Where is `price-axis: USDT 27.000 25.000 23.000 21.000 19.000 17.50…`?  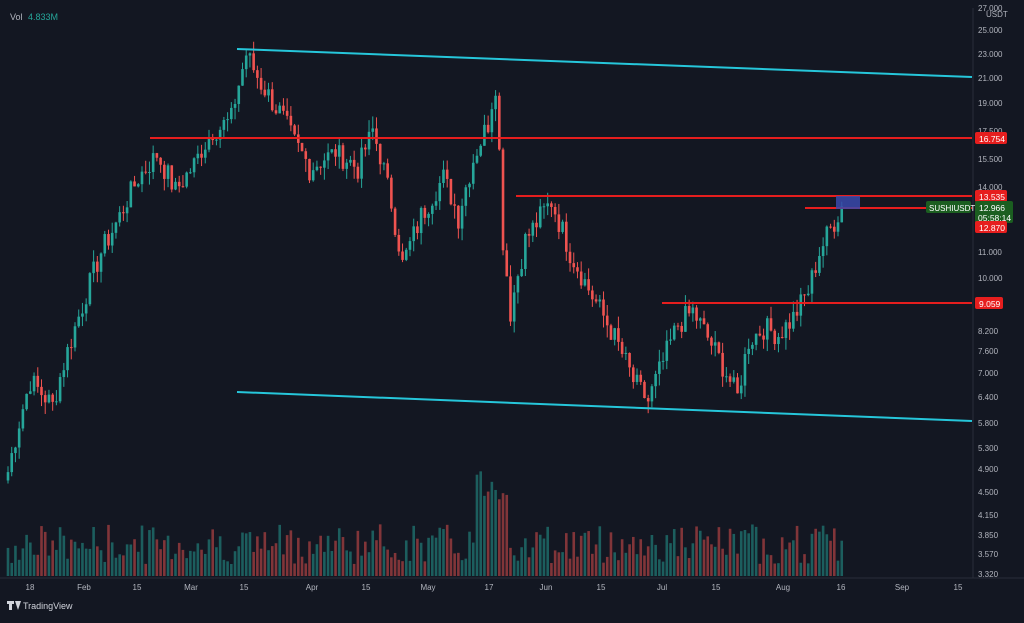
price-axis: USDT 27.000 25.000 23.000 21.000 19.000 17.50… is located at coordinates (993, 291).